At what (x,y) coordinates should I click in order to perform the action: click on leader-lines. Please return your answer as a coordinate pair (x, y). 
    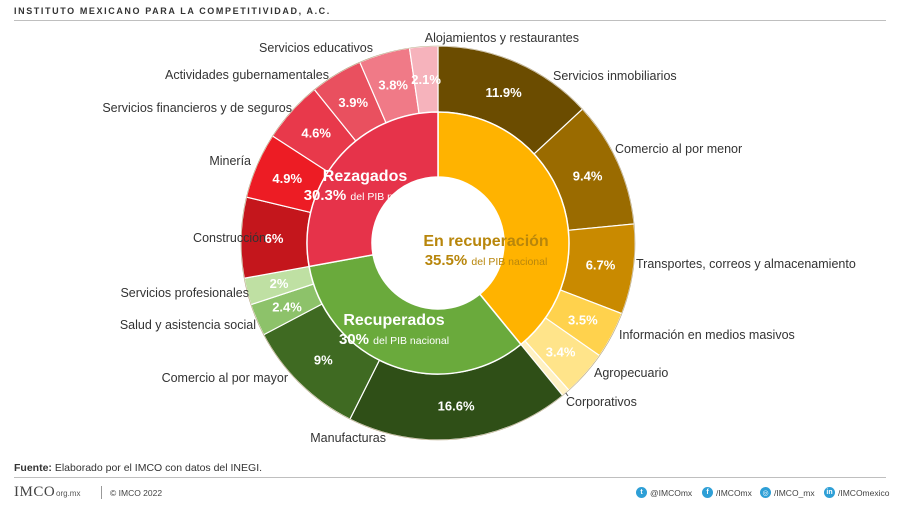
    Looking at the image, I should click on (567, 394).